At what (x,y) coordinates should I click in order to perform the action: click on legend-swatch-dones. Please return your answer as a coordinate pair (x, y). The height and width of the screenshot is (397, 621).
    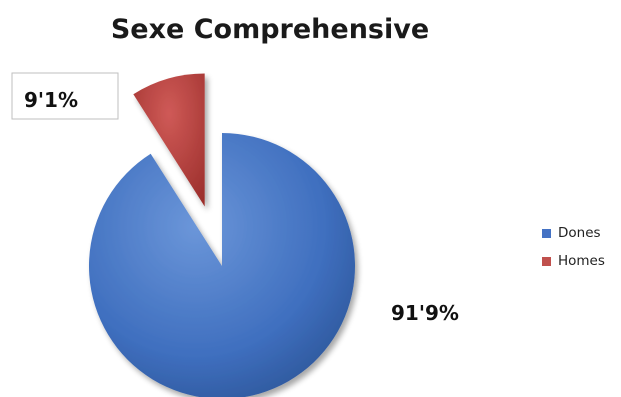
    Looking at the image, I should click on (546, 233).